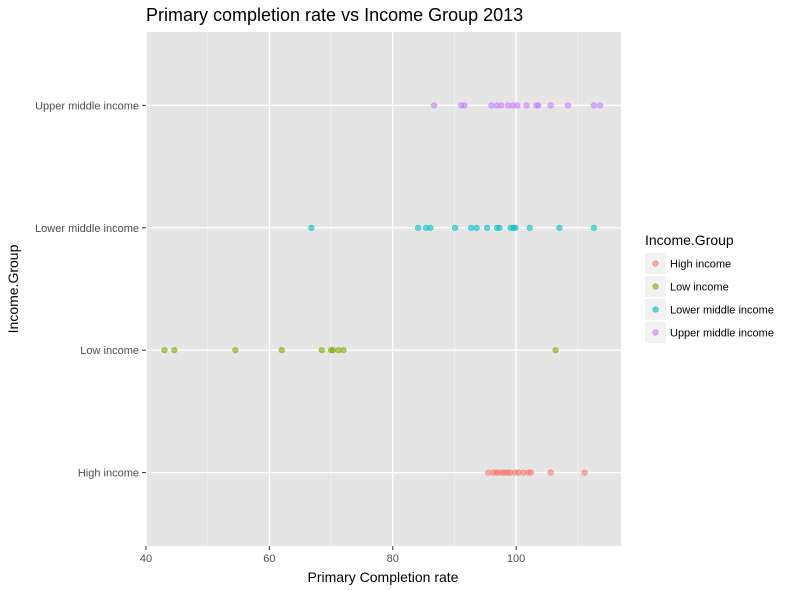 This screenshot has width=796, height=590. What do you see at coordinates (689, 240) in the screenshot?
I see `legend-title: Income.Group` at bounding box center [689, 240].